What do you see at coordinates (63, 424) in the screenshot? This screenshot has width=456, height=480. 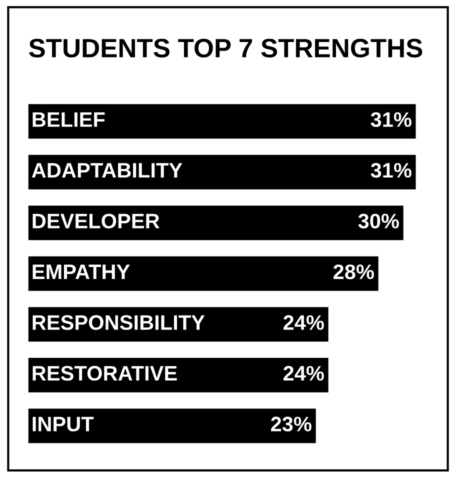 I see `y-tick-label: INPUT` at bounding box center [63, 424].